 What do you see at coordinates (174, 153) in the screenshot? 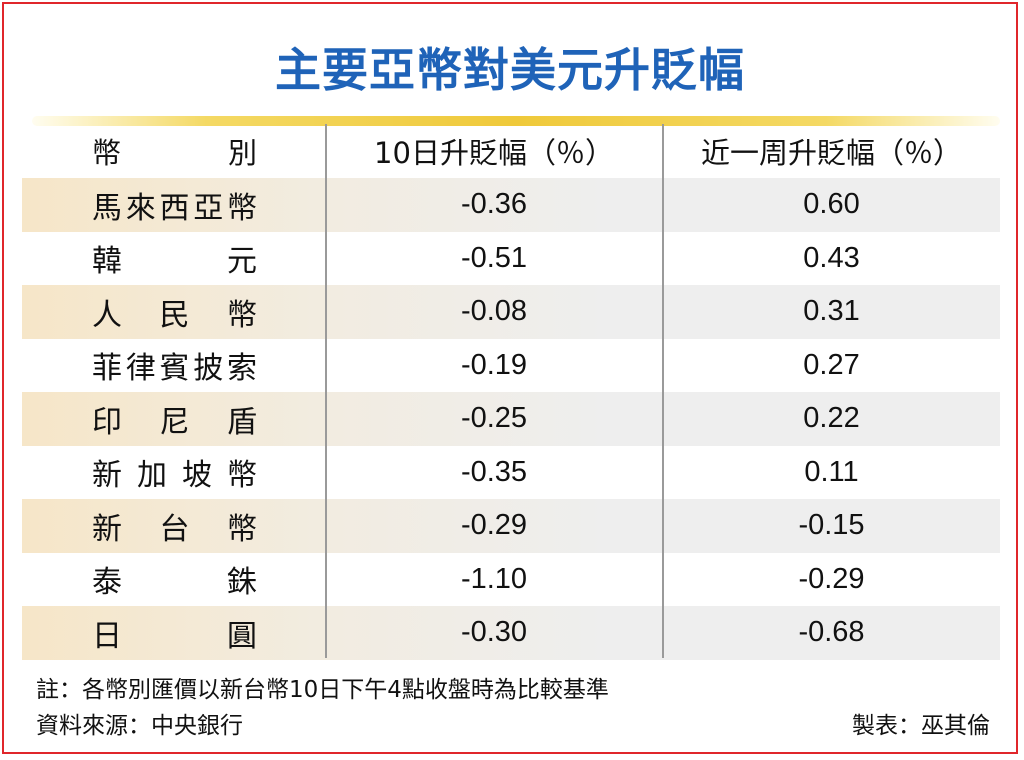
I see `header-currency: 幣 別` at bounding box center [174, 153].